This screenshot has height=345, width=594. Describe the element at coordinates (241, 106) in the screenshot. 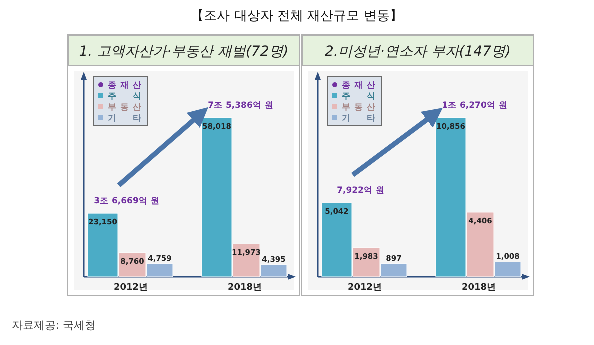

I see `total-label: 7조 5,386억 원` at that location.